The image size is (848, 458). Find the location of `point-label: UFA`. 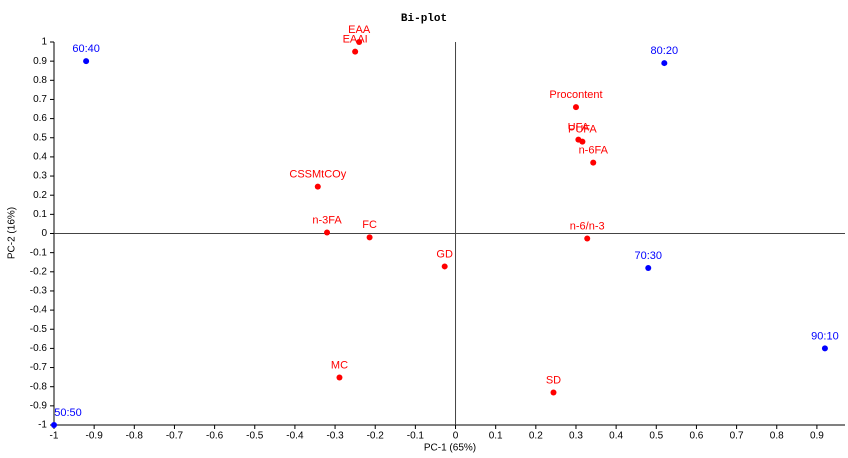

point-label: UFA is located at coordinates (579, 128).